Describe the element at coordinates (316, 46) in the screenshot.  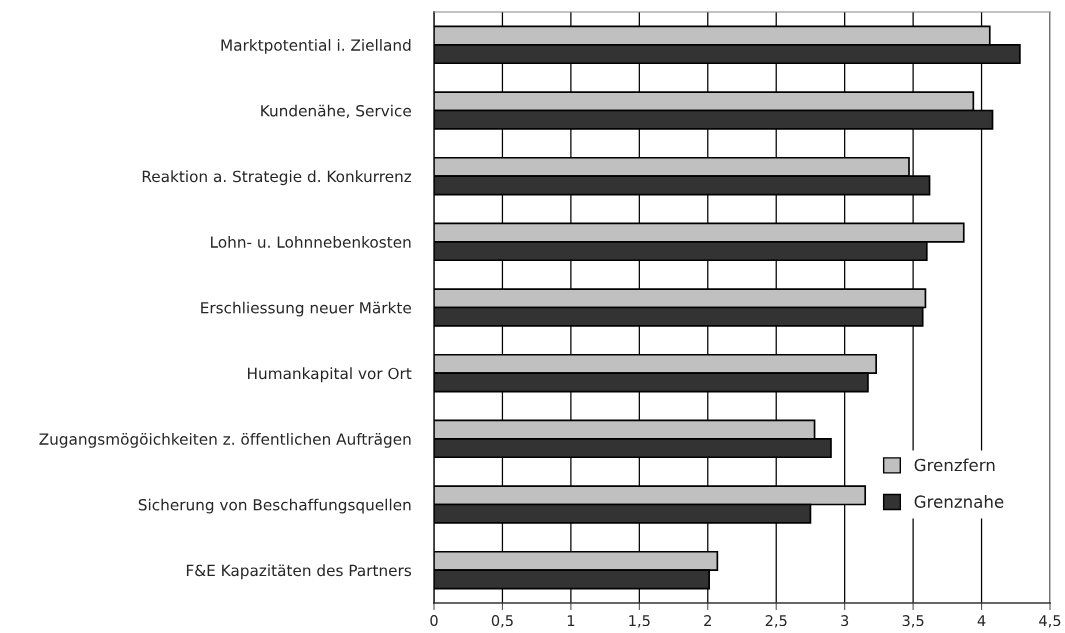
I see `y-tick-label: Marktpotential i. Zielland` at that location.